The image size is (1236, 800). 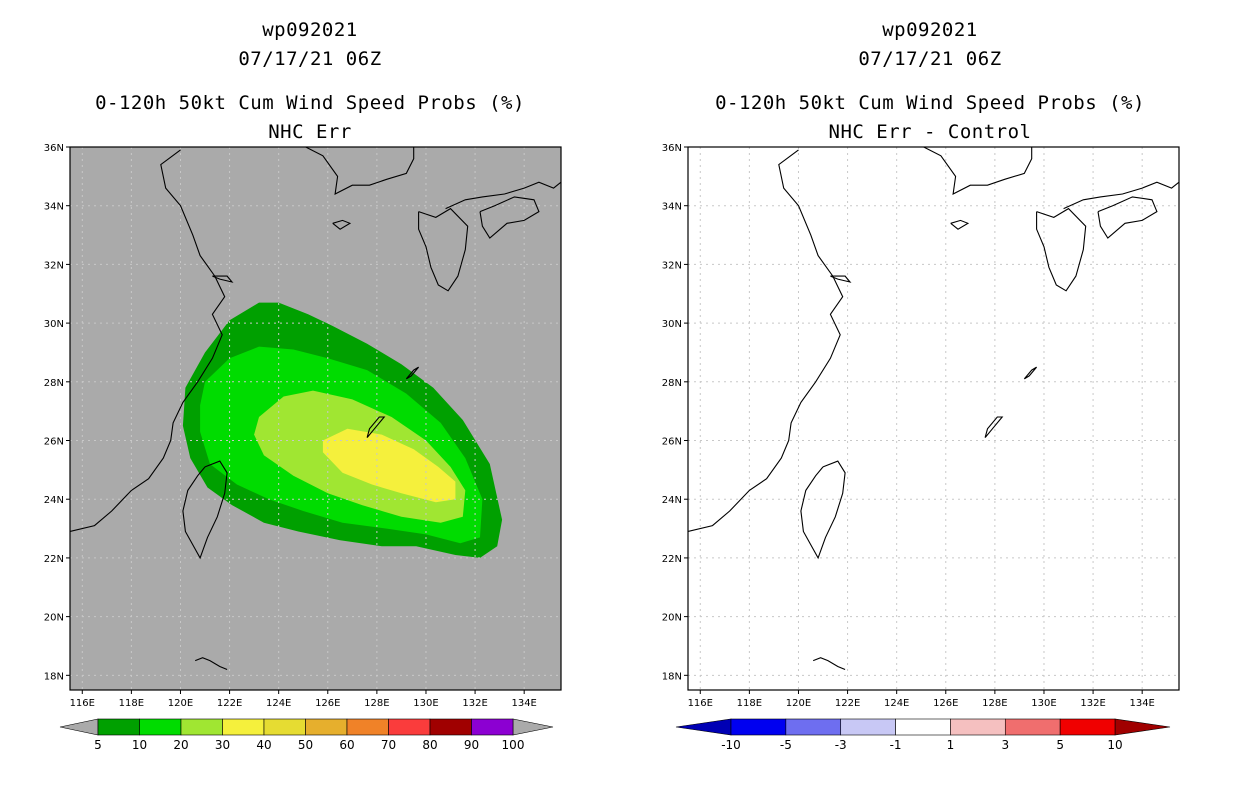 I want to click on coastline-japan_main, so click(x=1121, y=195).